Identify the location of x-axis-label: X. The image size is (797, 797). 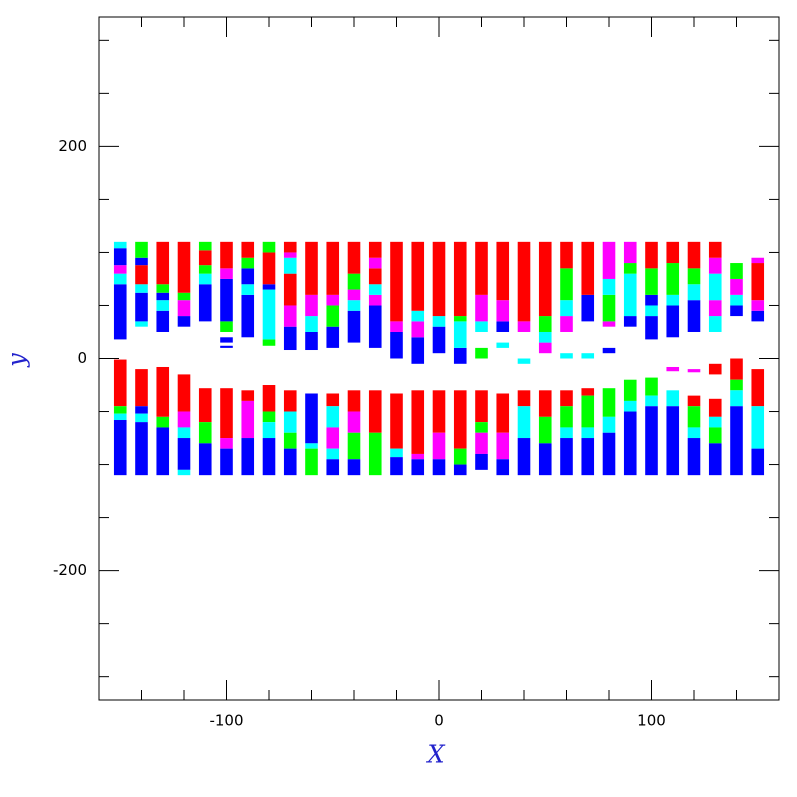
(435, 755).